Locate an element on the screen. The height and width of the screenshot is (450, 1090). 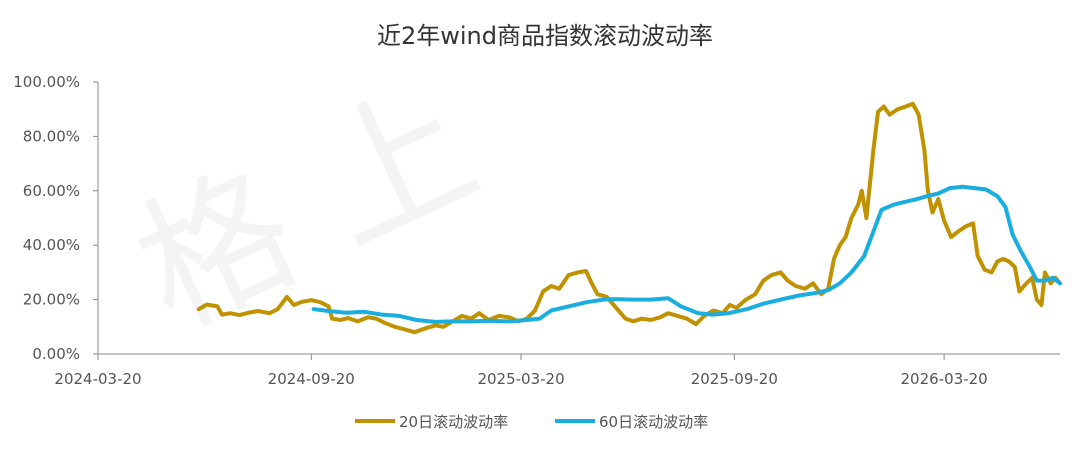
y-tick-label: 40.00% is located at coordinates (51, 245).